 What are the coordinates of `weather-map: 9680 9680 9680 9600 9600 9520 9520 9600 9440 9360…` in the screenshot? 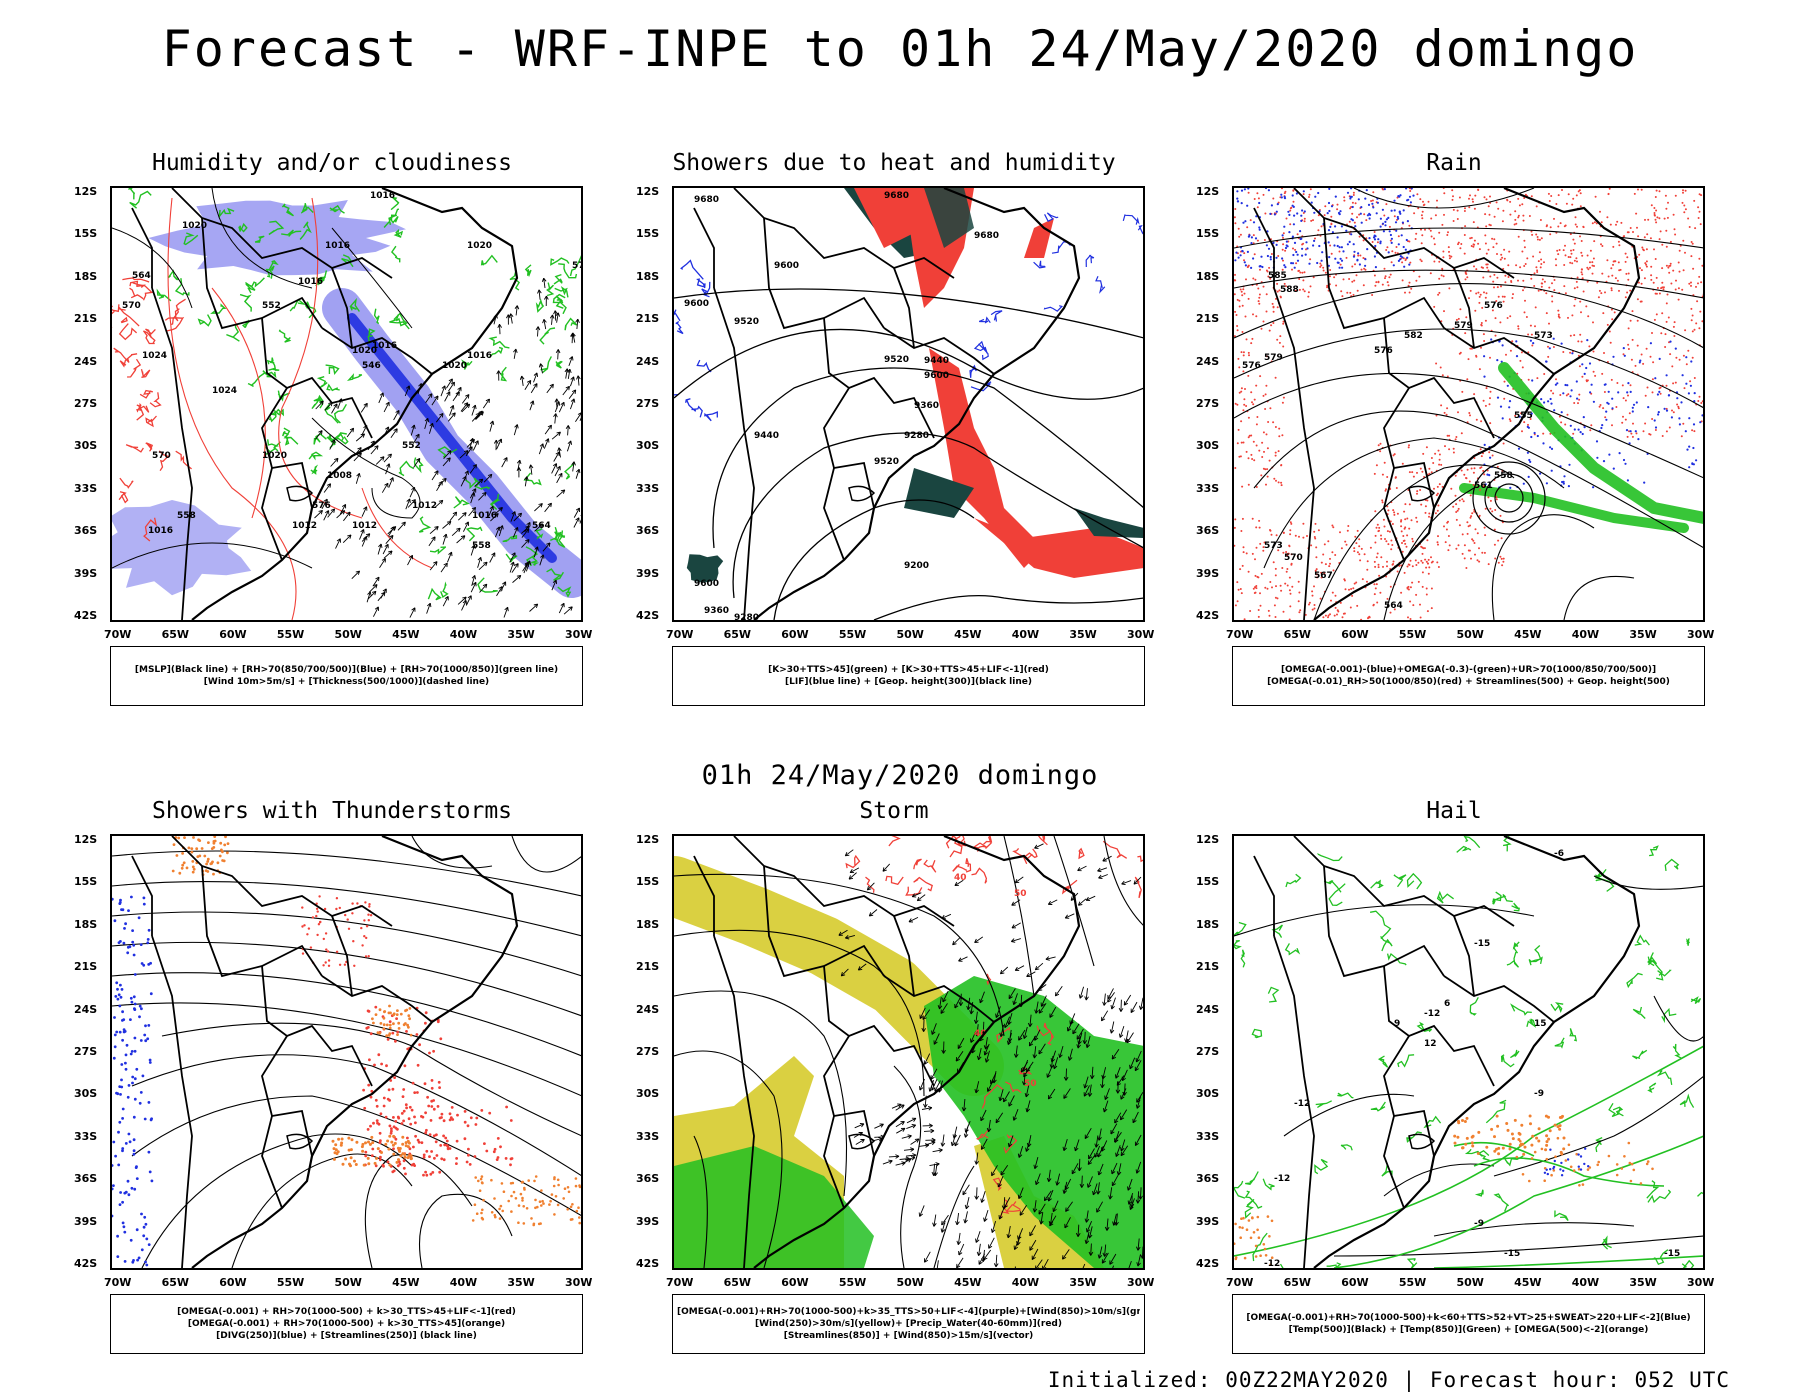 It's located at (908, 404).